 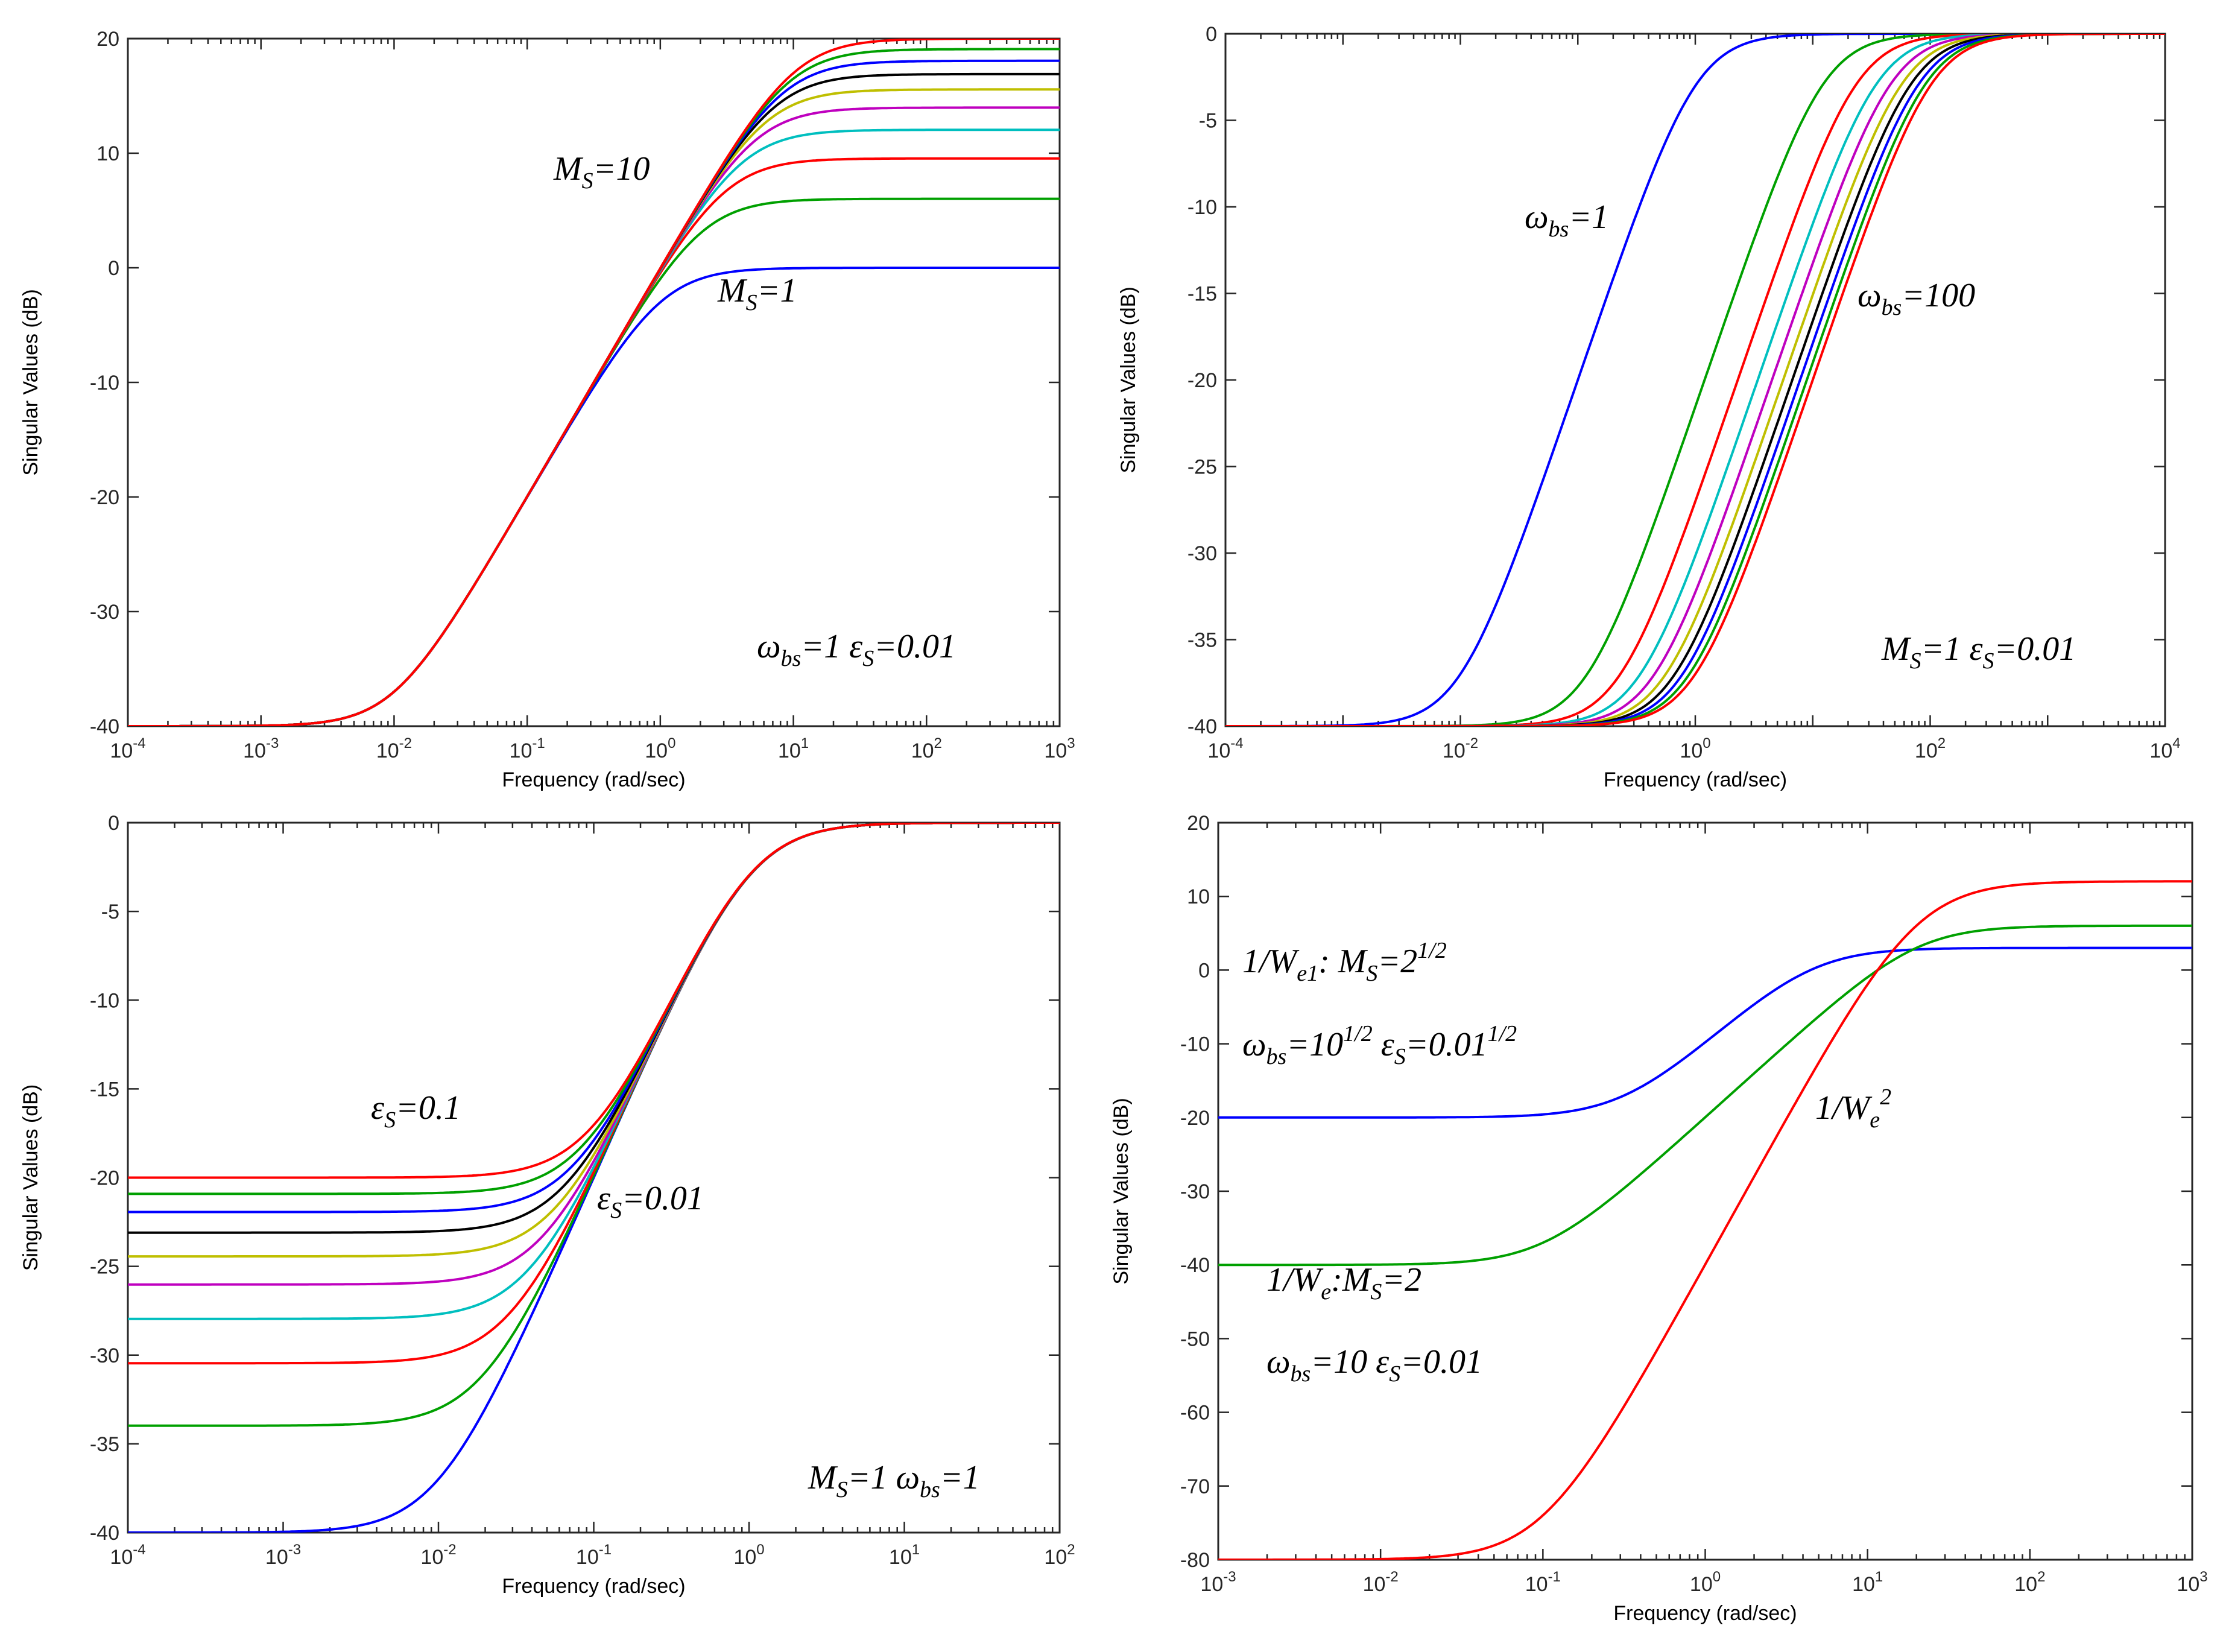 I want to click on annotation: 1/We2, so click(x=1853, y=1108).